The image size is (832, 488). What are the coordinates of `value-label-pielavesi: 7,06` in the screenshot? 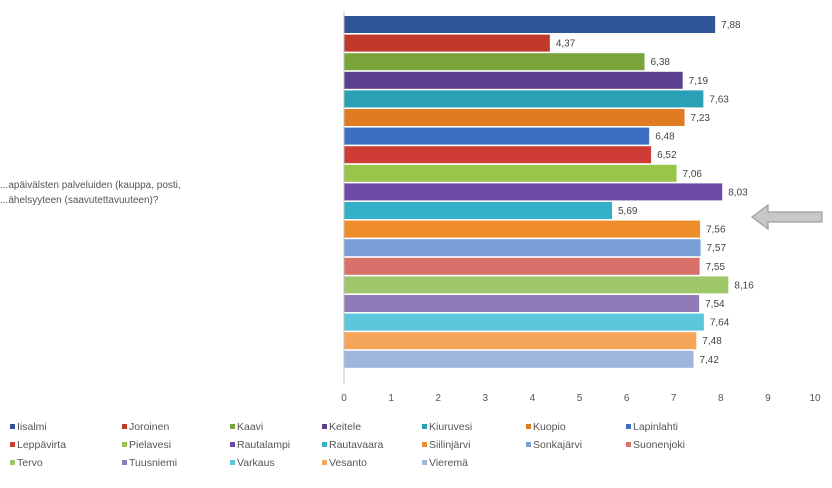 It's located at (693, 174).